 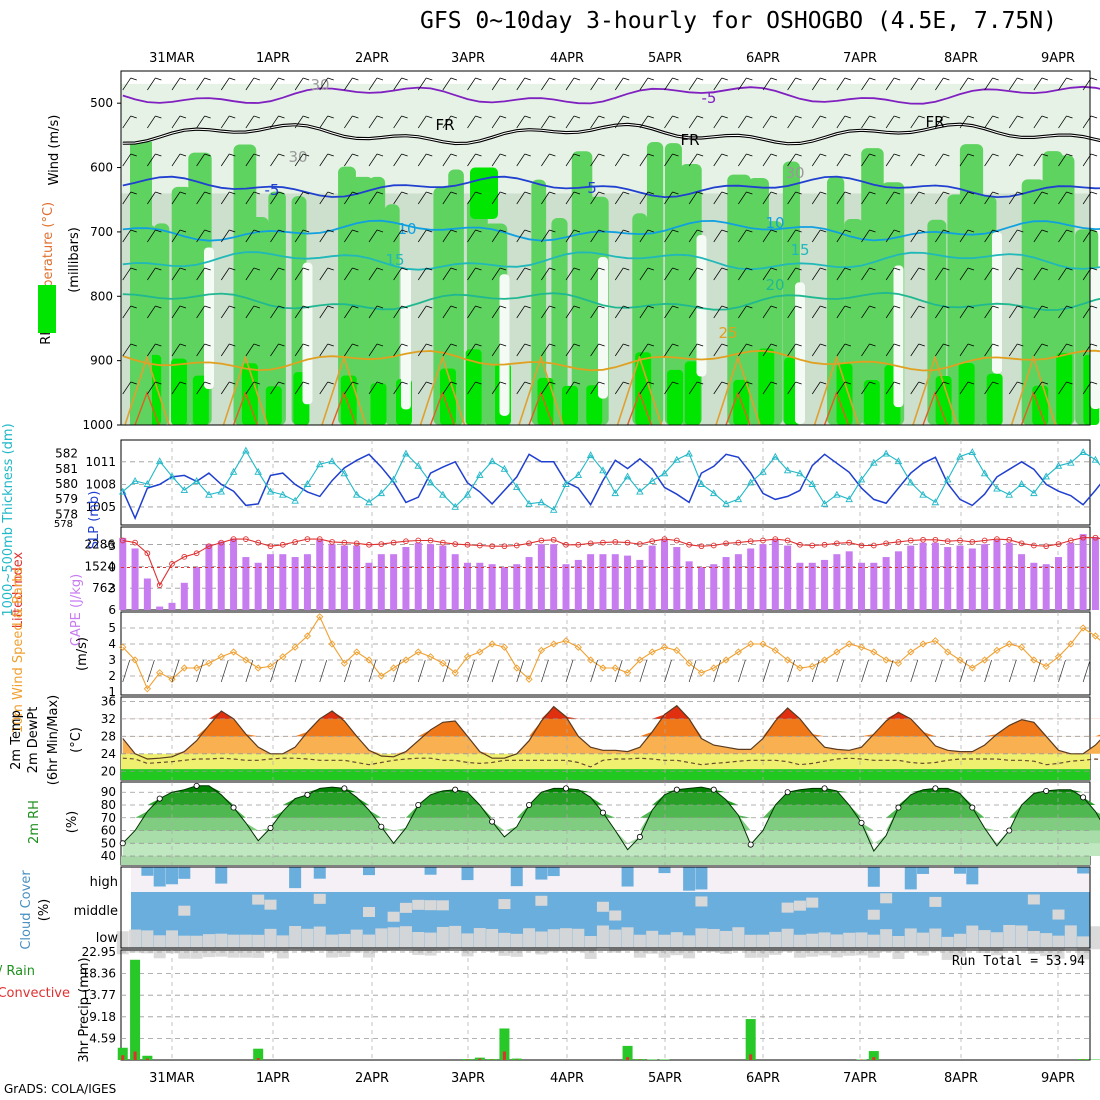 I want to click on wind10-tick-label: 4, so click(x=112, y=644).